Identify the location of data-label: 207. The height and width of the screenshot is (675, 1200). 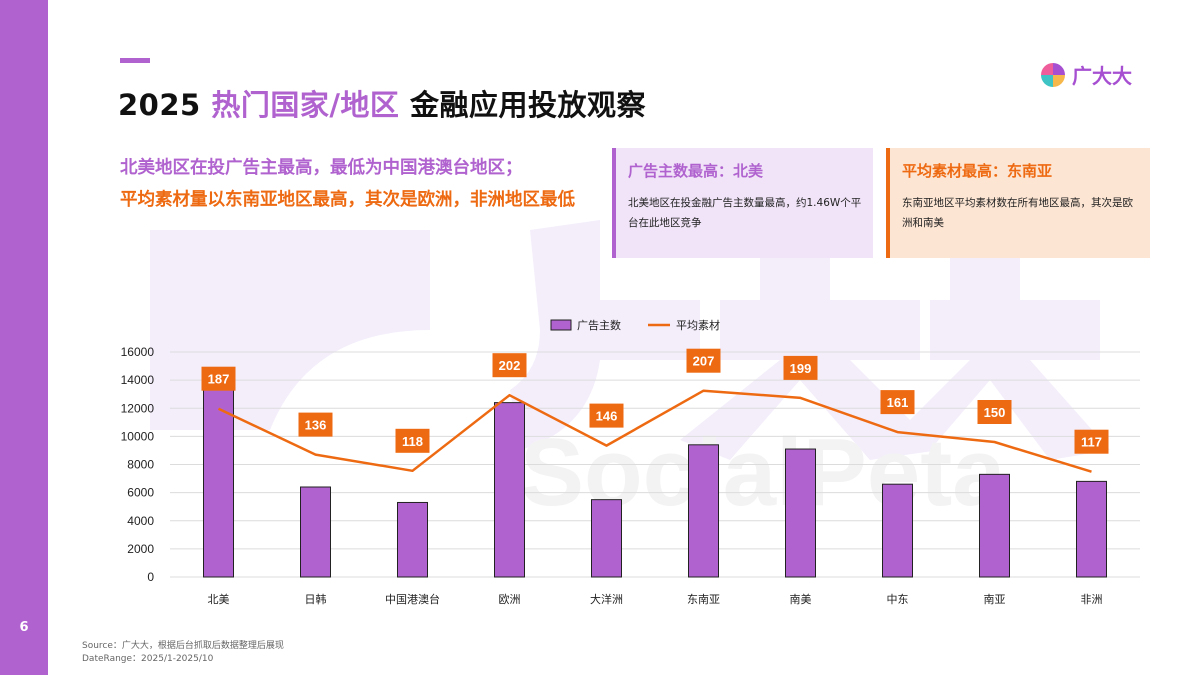
(704, 361).